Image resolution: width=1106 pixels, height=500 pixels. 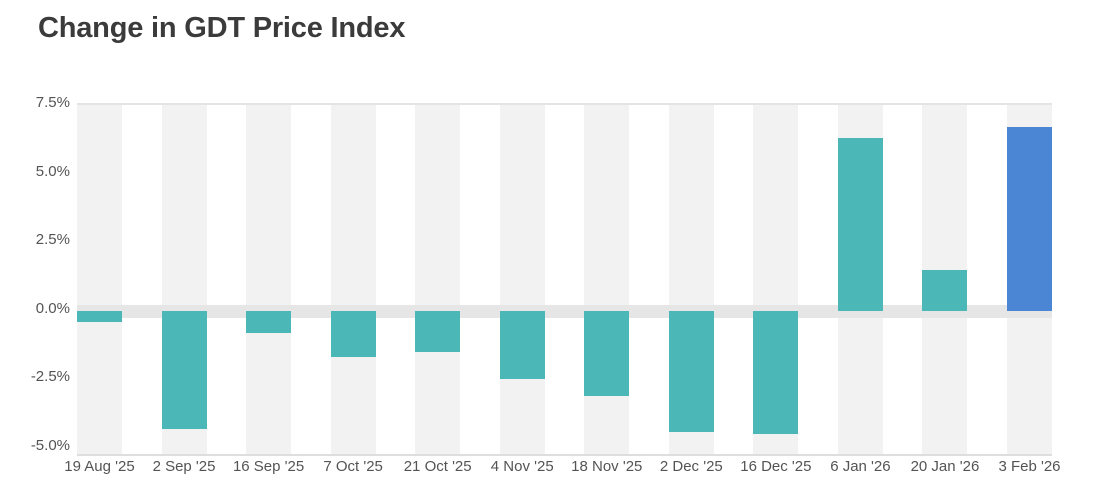 What do you see at coordinates (184, 466) in the screenshot?
I see `x-axis-label: 2 Sep '25` at bounding box center [184, 466].